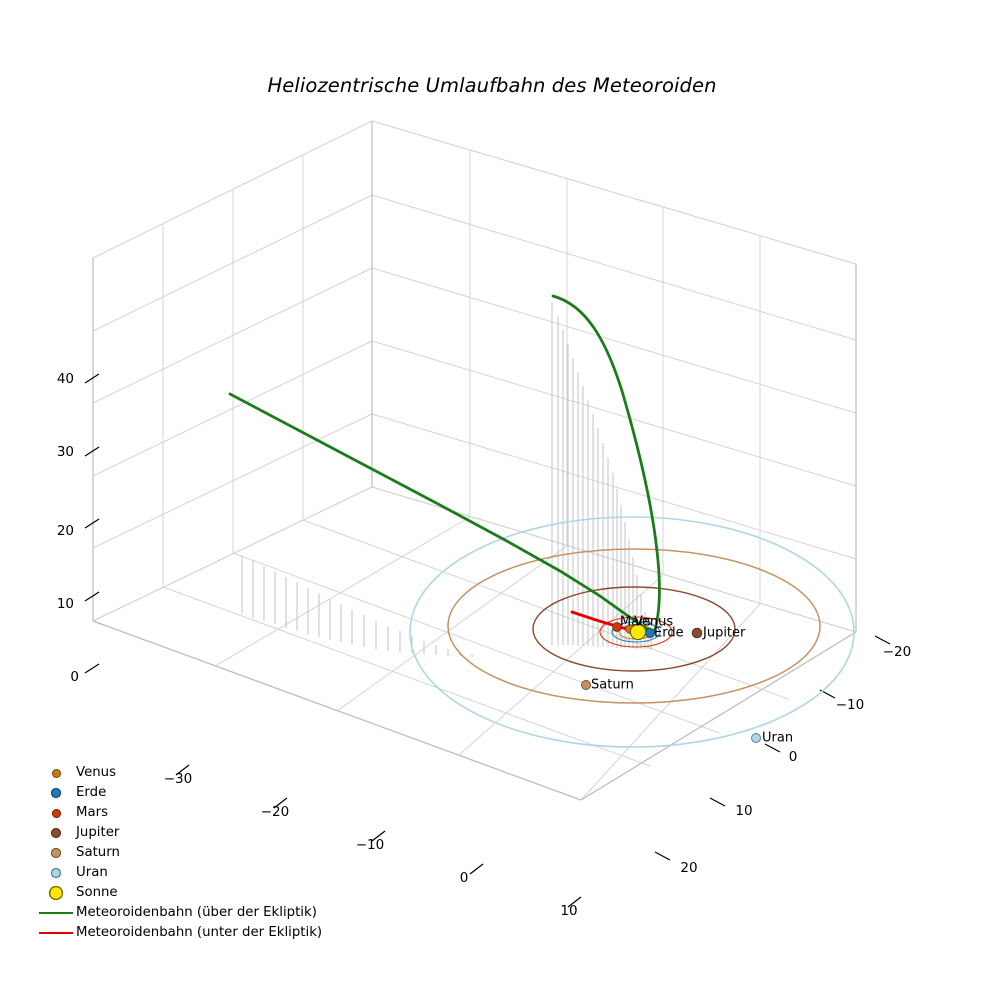 Image resolution: width=984 pixels, height=984 pixels. I want to click on y-tick-label: −20, so click(897, 652).